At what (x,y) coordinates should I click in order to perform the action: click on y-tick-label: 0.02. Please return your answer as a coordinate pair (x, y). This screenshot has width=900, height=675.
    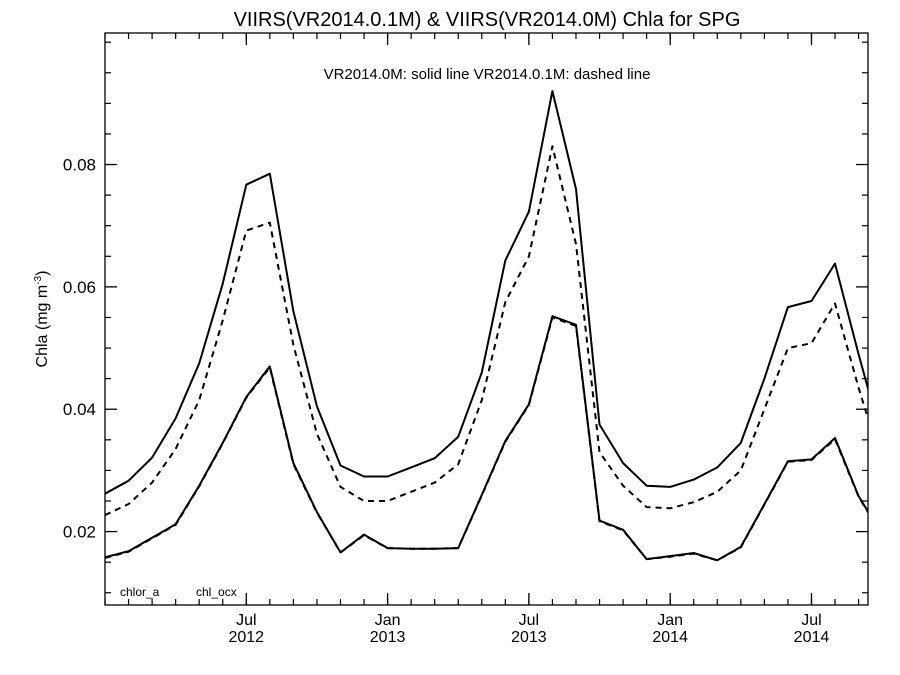
    Looking at the image, I should click on (79, 532).